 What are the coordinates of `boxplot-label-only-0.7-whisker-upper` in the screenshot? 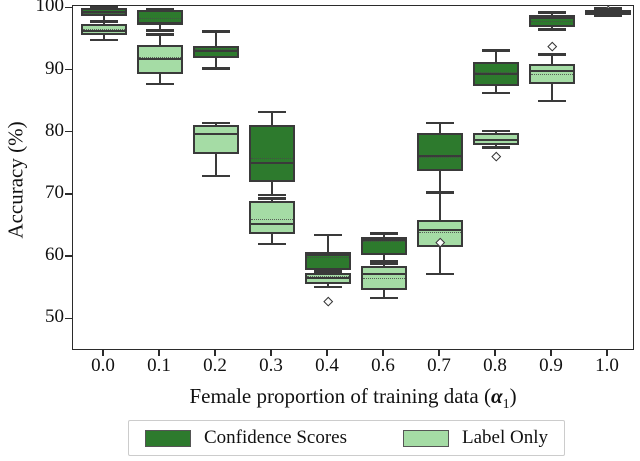 It's located at (440, 206).